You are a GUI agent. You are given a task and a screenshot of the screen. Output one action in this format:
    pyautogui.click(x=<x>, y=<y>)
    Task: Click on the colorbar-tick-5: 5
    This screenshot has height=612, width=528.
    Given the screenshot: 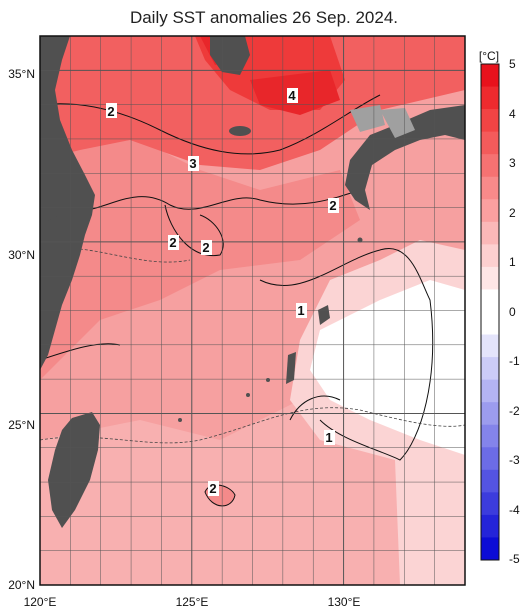 What is the action you would take?
    pyautogui.click(x=512, y=64)
    